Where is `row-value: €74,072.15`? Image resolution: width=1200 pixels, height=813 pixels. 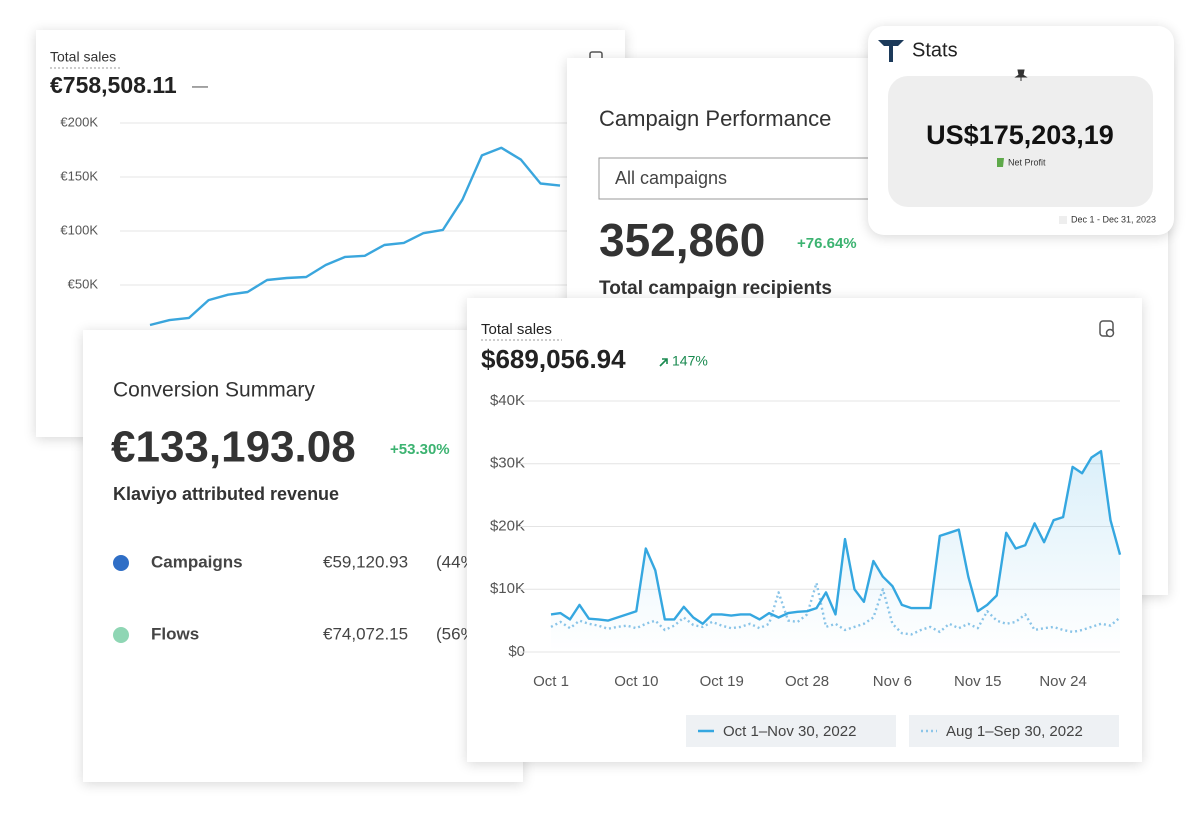 row-value: €74,072.15 is located at coordinates (365, 633).